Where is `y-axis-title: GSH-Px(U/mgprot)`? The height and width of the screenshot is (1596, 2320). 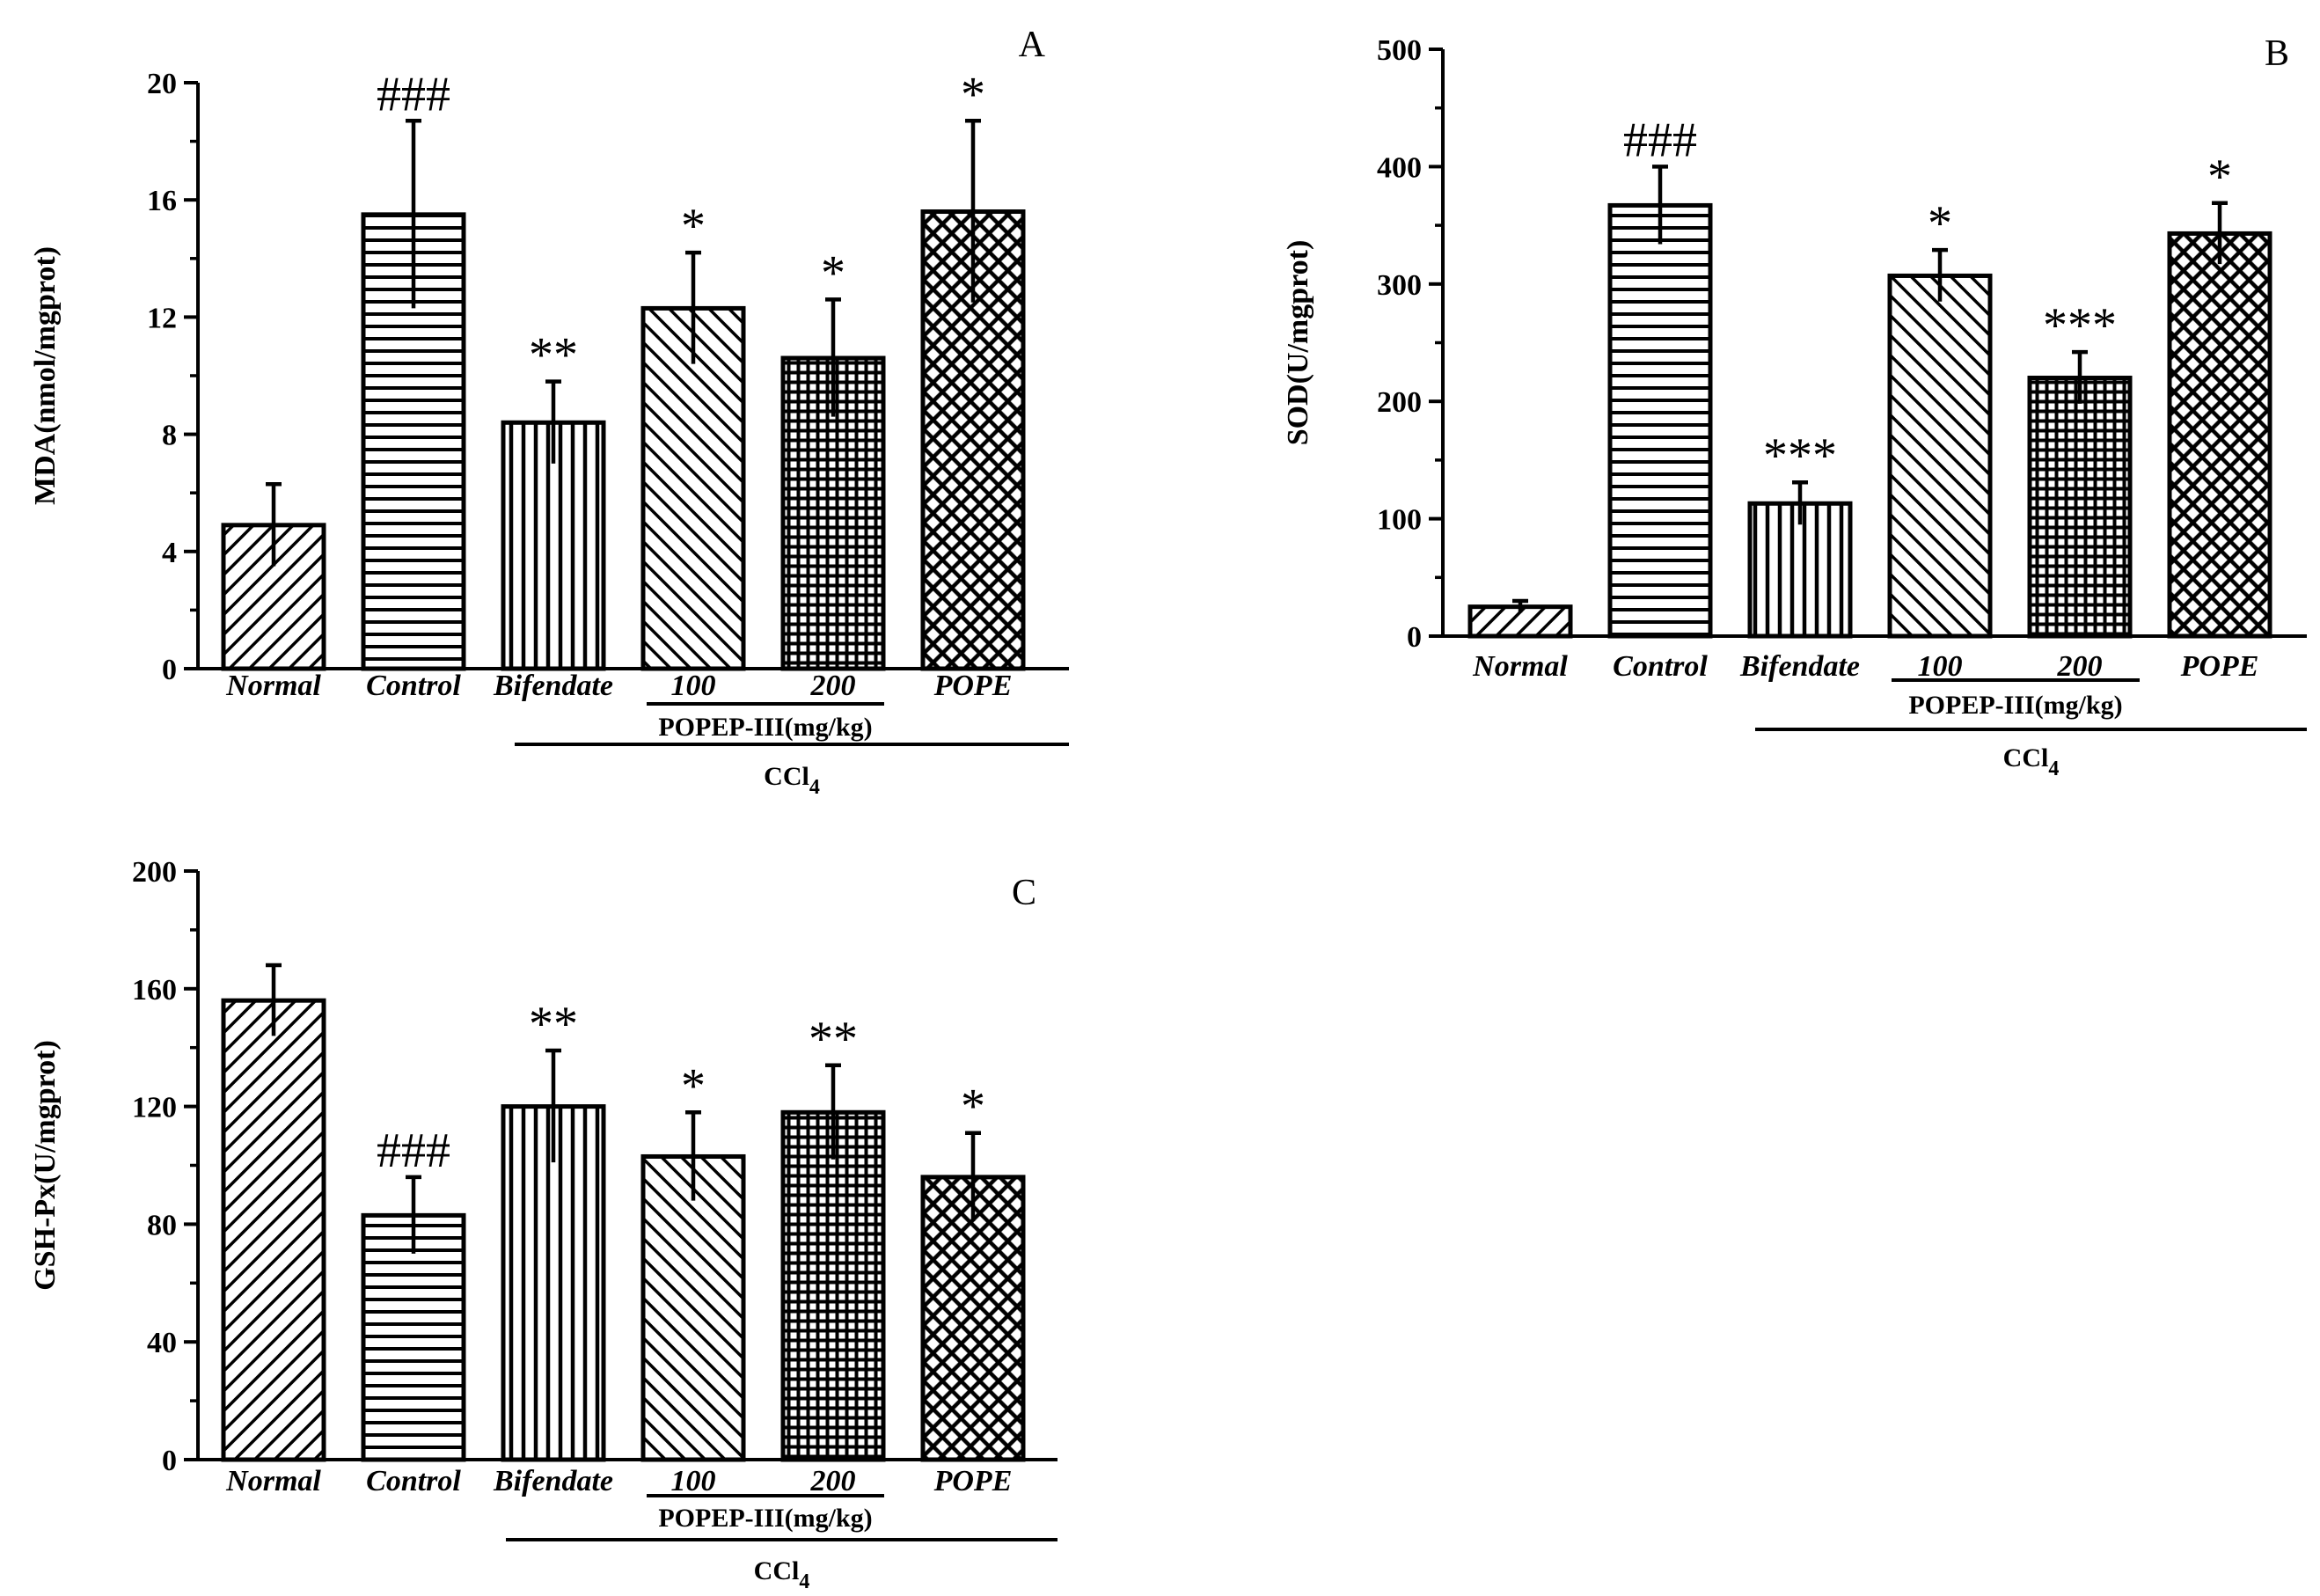
y-axis-title: GSH-Px(U/mgprot) is located at coordinates (45, 1165).